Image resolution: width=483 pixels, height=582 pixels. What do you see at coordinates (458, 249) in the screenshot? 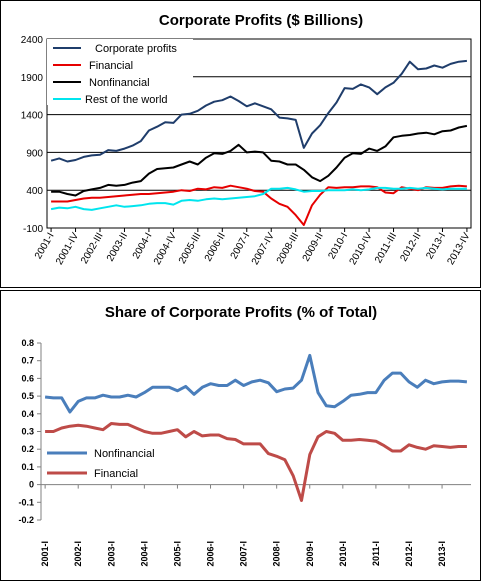
I see `x-tick-label: 2013-IV` at bounding box center [458, 249].